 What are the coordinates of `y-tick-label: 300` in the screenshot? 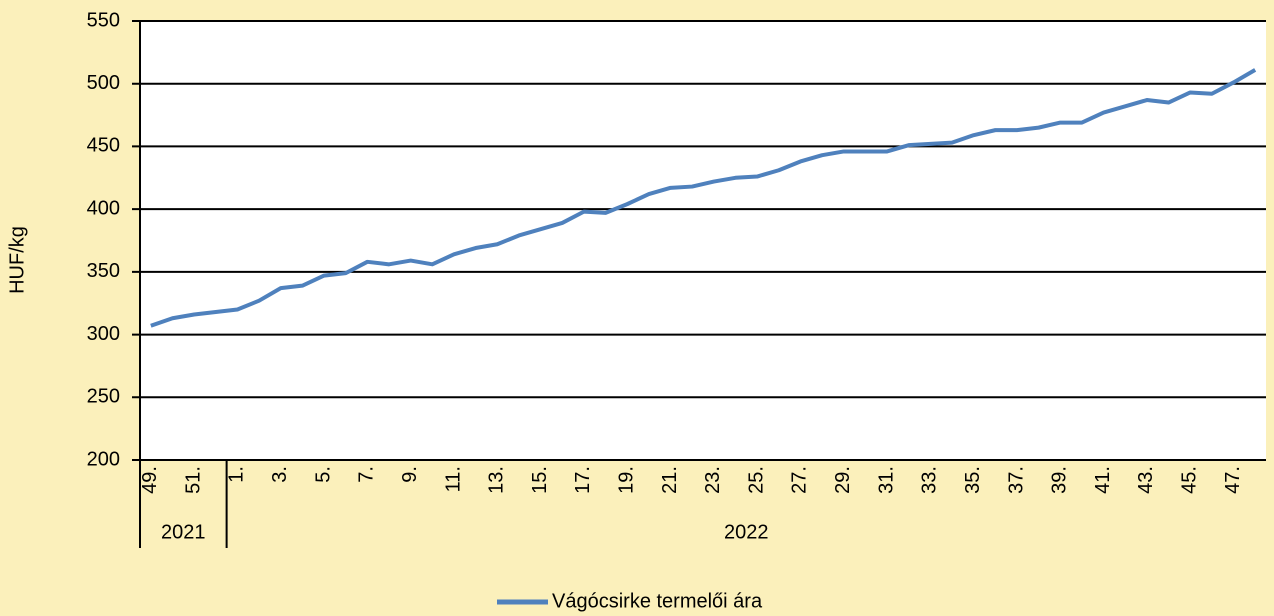 It's located at (103, 334).